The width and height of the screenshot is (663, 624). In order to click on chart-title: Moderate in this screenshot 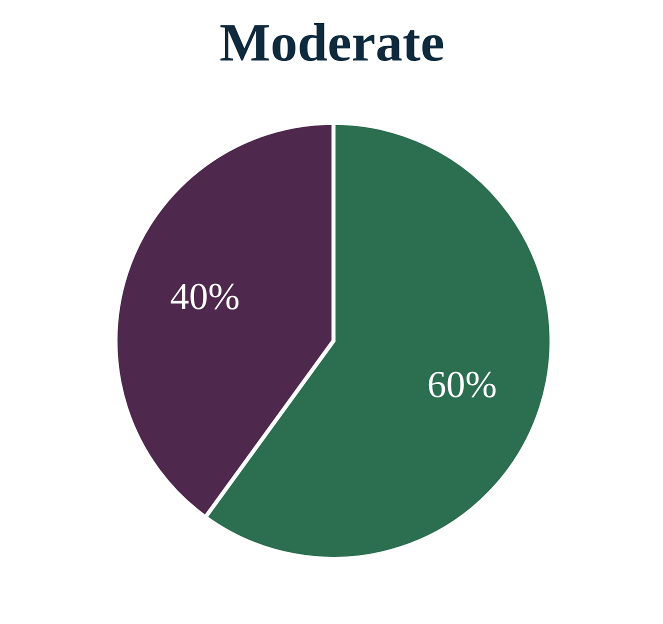, I will do `click(332, 42)`.